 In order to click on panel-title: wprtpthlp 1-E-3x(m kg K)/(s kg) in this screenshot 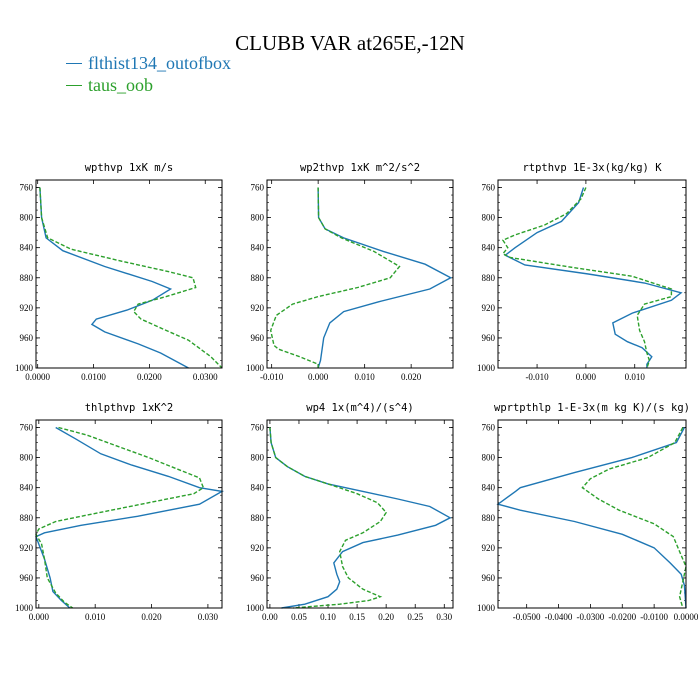, I will do `click(592, 408)`.